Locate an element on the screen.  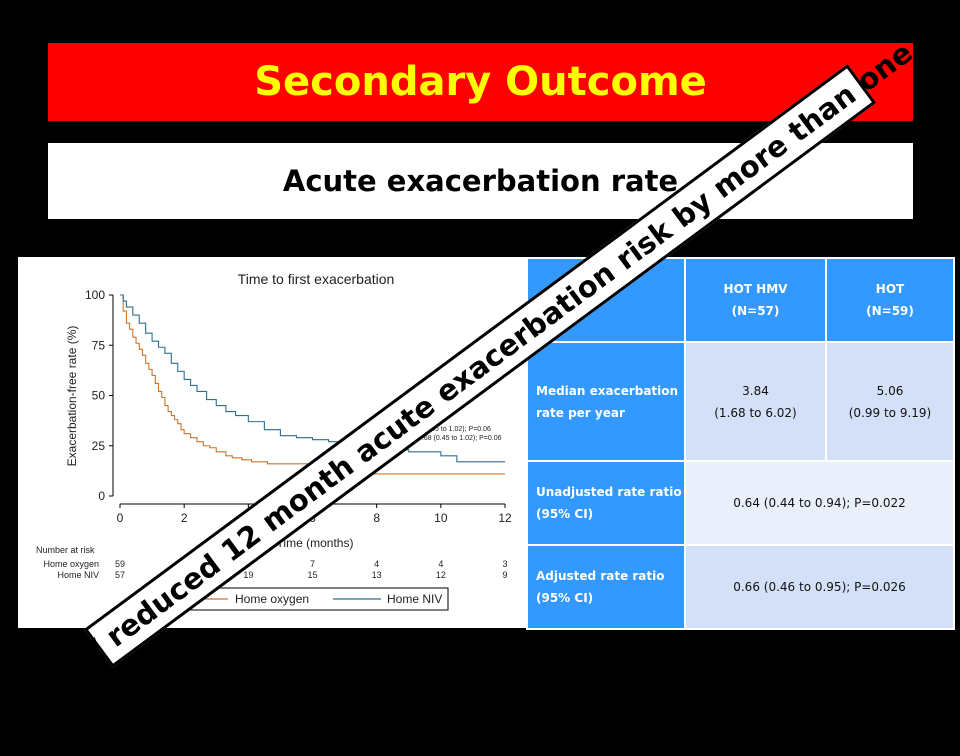
col-header-n: (N=57) is located at coordinates (755, 311).